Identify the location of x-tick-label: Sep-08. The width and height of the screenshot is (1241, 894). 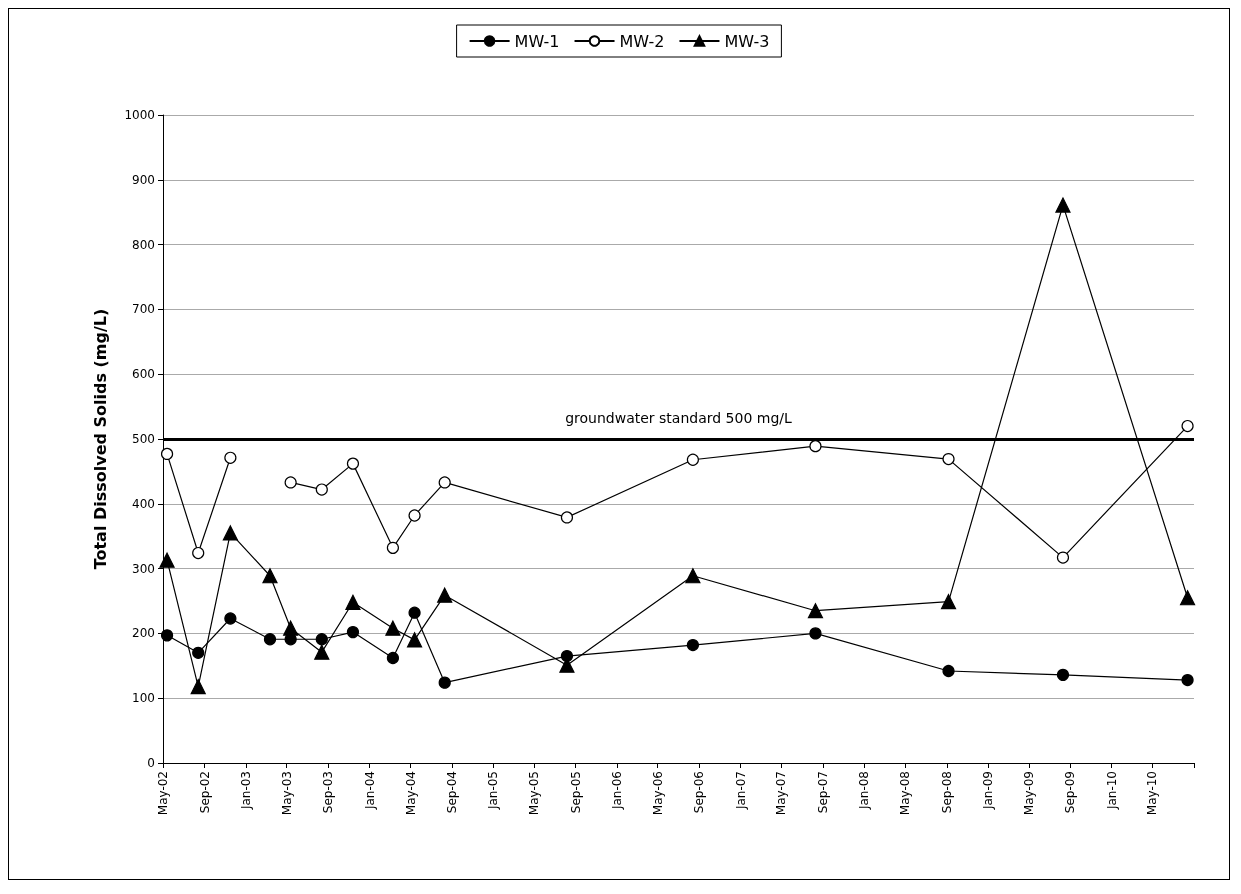
(946, 792).